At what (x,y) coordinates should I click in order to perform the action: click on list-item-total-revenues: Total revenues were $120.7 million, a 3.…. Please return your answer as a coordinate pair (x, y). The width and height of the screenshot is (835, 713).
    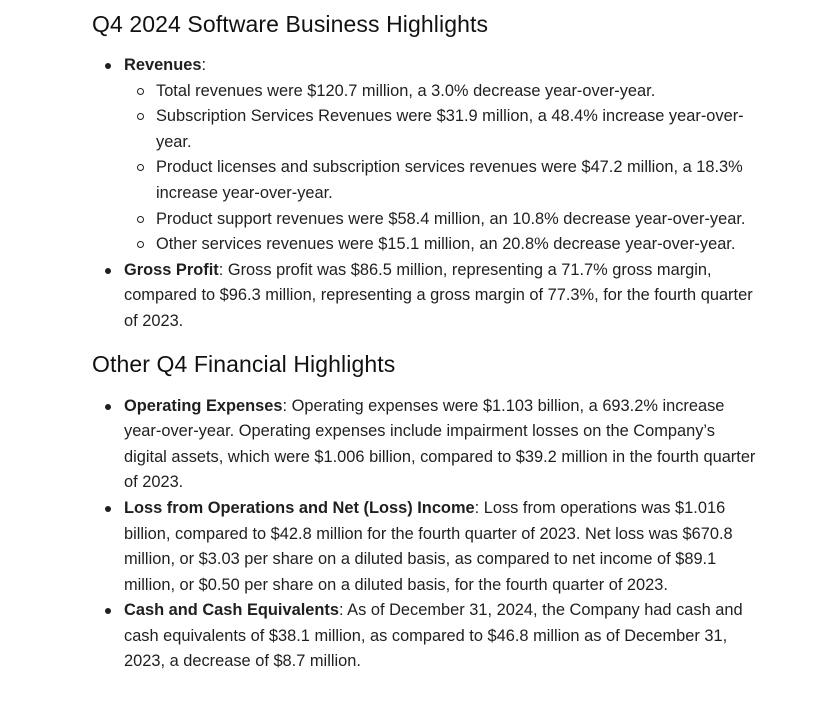
    Looking at the image, I should click on (440, 92).